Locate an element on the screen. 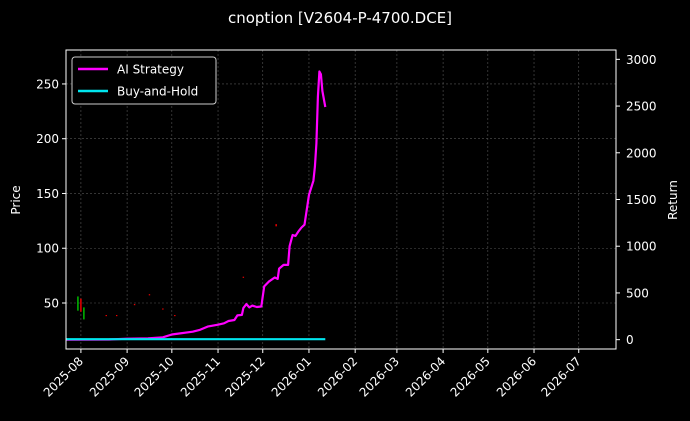 The height and width of the screenshot is (421, 690). right-tick-label-1500: 1500 is located at coordinates (641, 200).